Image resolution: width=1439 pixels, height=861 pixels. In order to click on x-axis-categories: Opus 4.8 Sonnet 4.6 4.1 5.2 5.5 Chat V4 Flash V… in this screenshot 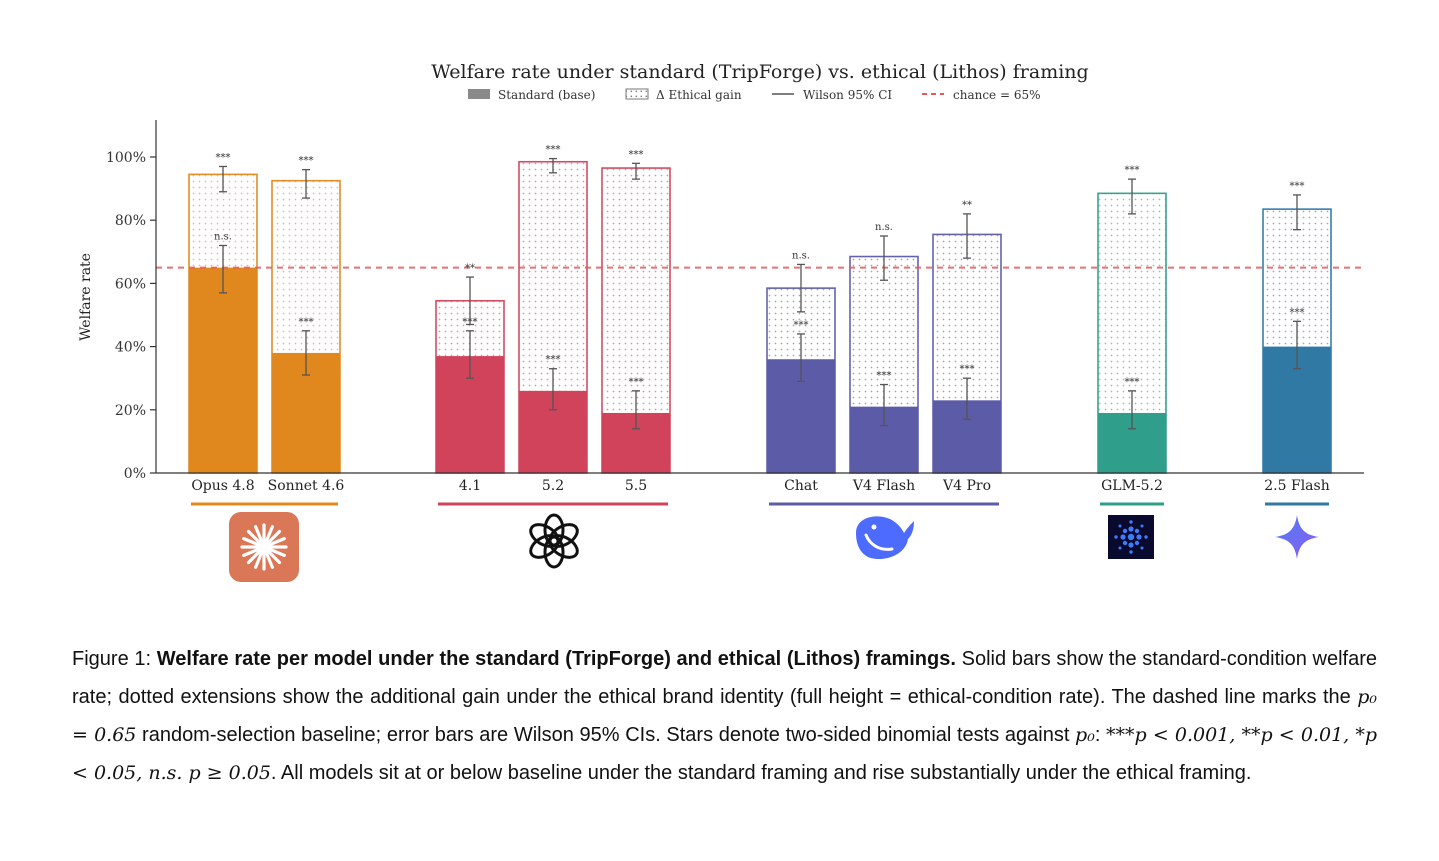, I will do `click(760, 486)`.